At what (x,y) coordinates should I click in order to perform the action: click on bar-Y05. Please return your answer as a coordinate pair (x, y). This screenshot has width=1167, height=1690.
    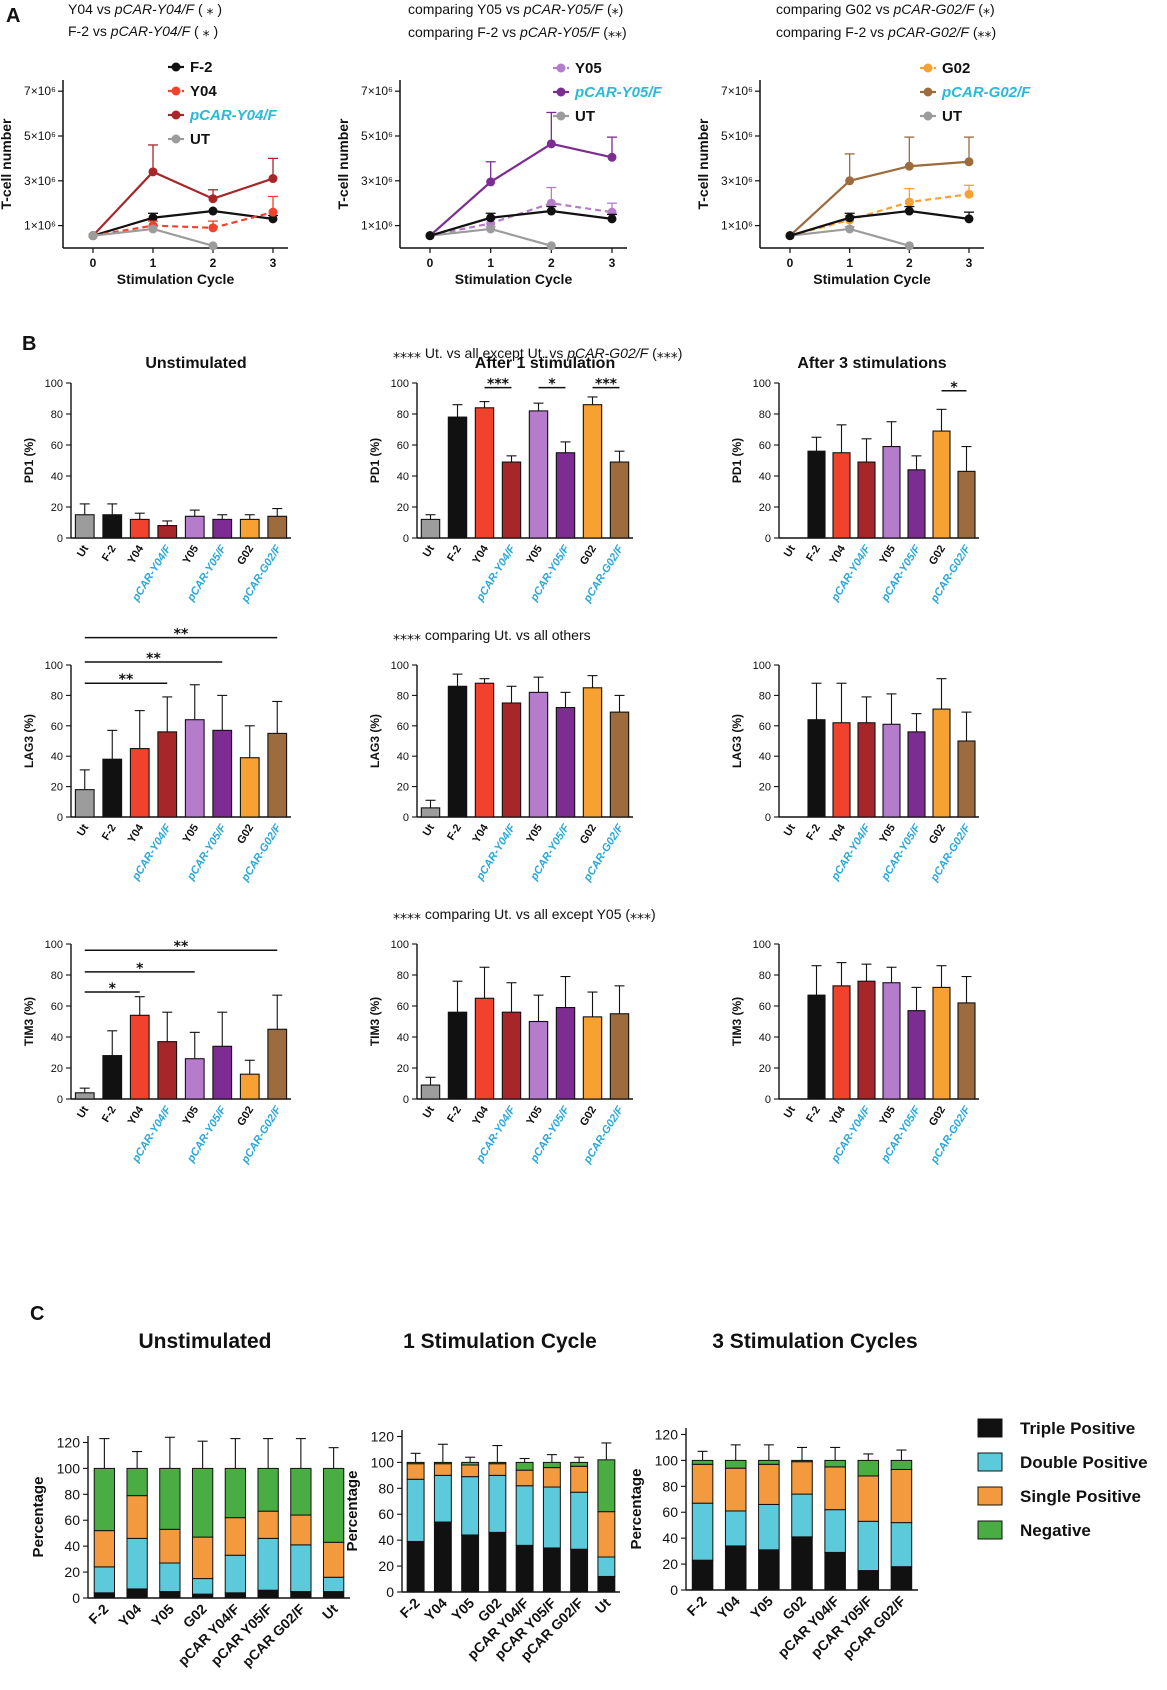
    Looking at the image, I should click on (891, 492).